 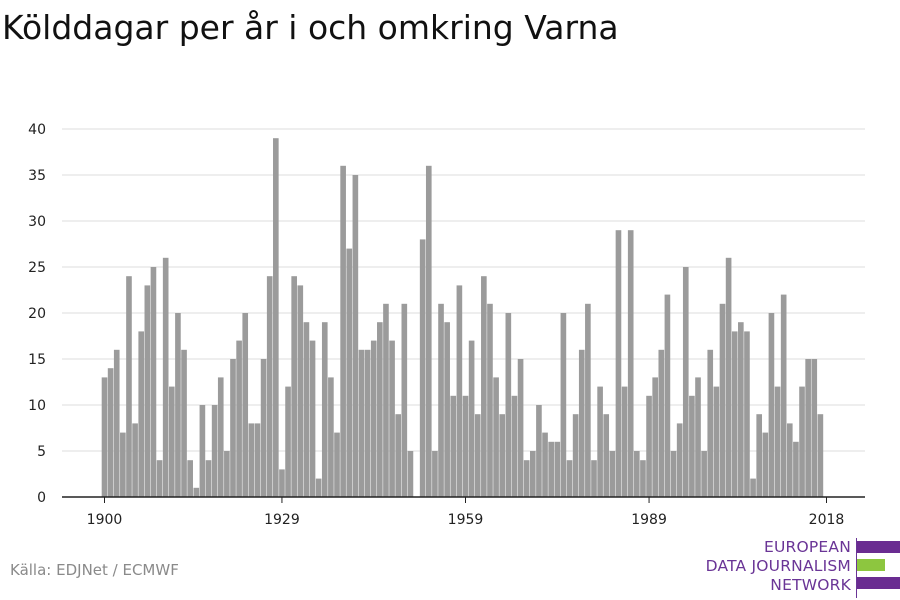 What do you see at coordinates (649, 446) in the screenshot?
I see `bar-1989` at bounding box center [649, 446].